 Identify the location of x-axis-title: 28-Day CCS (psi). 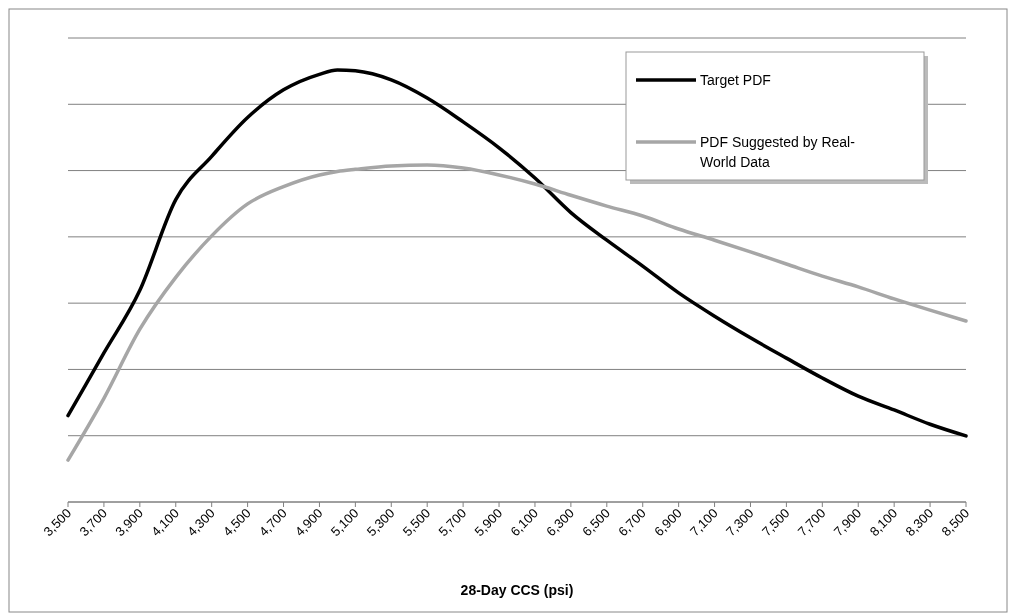
(517, 590).